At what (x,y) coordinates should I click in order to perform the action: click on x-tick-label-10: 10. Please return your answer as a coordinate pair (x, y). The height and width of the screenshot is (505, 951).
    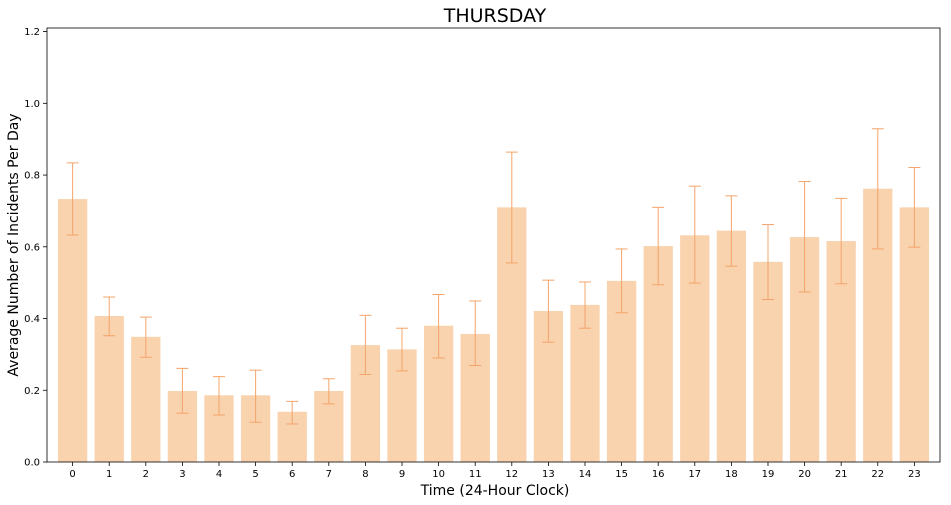
    Looking at the image, I should click on (438, 474).